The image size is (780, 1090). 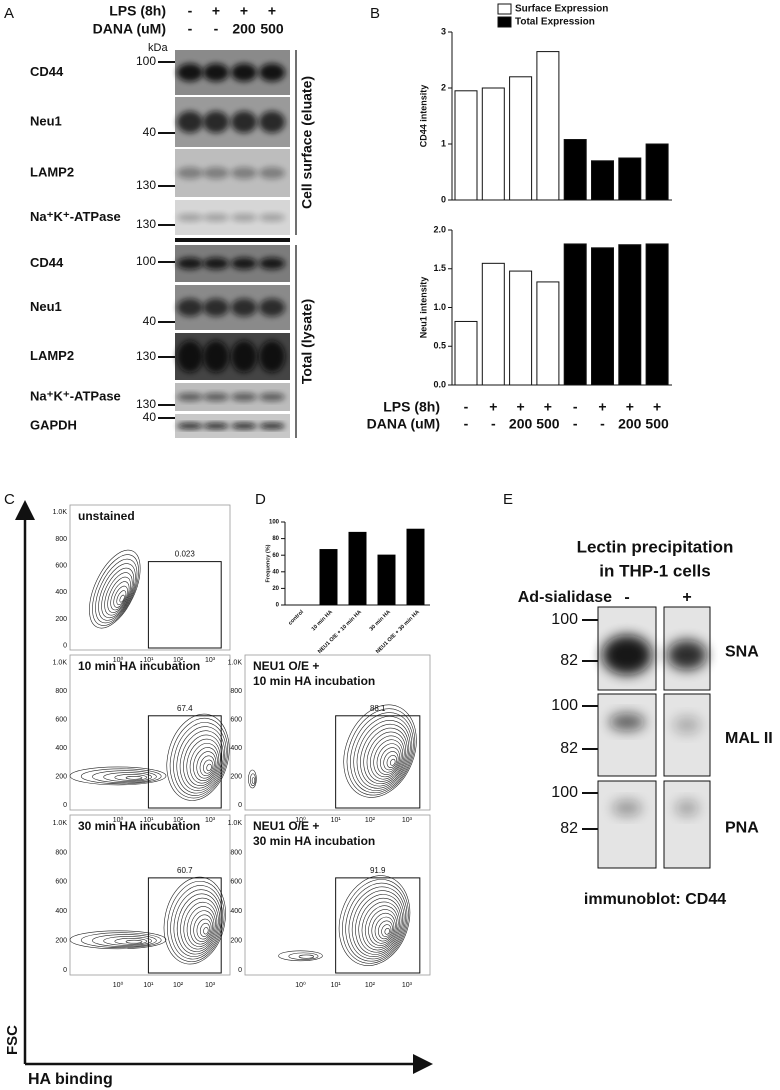 What do you see at coordinates (742, 828) in the screenshot?
I see `lectin-label: PNA` at bounding box center [742, 828].